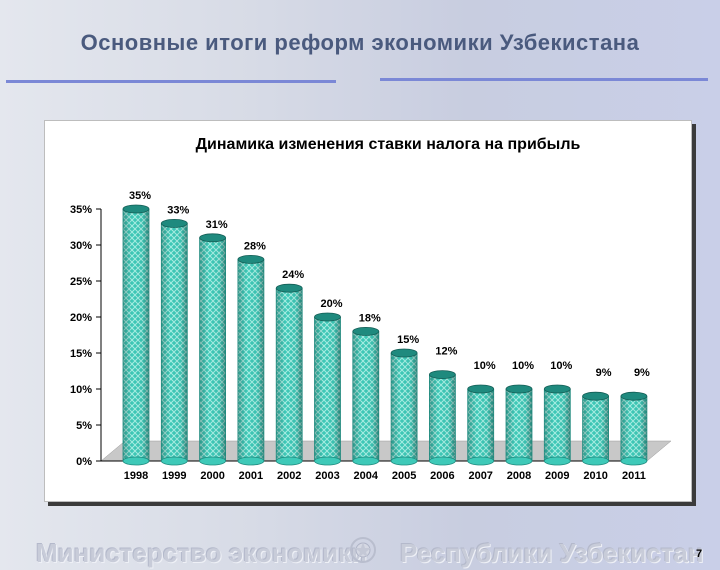  Describe the element at coordinates (140, 196) in the screenshot. I see `data-label: 35%` at that location.